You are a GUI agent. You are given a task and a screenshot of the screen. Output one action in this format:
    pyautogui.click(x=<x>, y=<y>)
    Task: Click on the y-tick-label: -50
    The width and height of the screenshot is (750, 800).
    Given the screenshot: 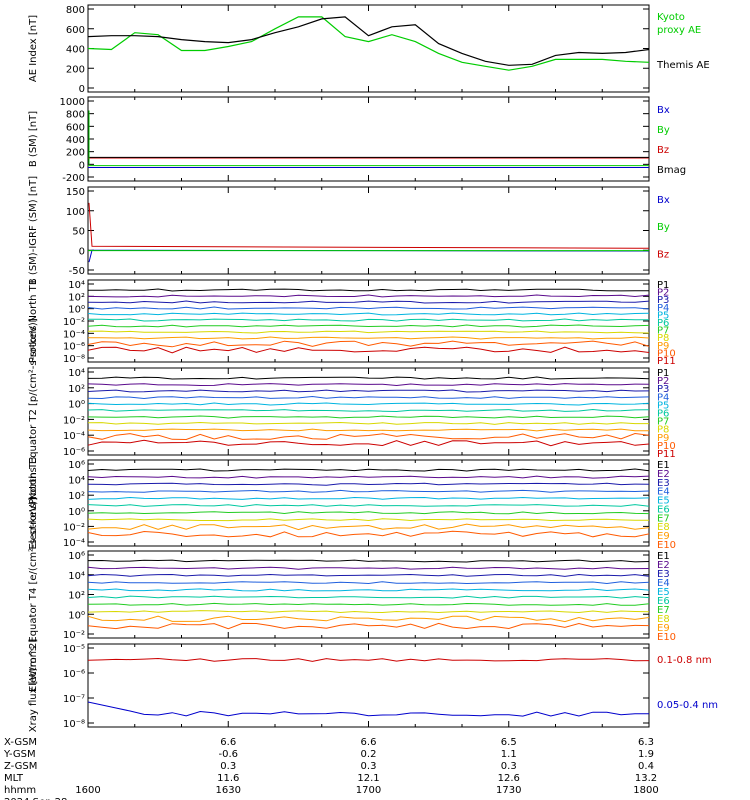 What is the action you would take?
    pyautogui.click(x=77, y=271)
    